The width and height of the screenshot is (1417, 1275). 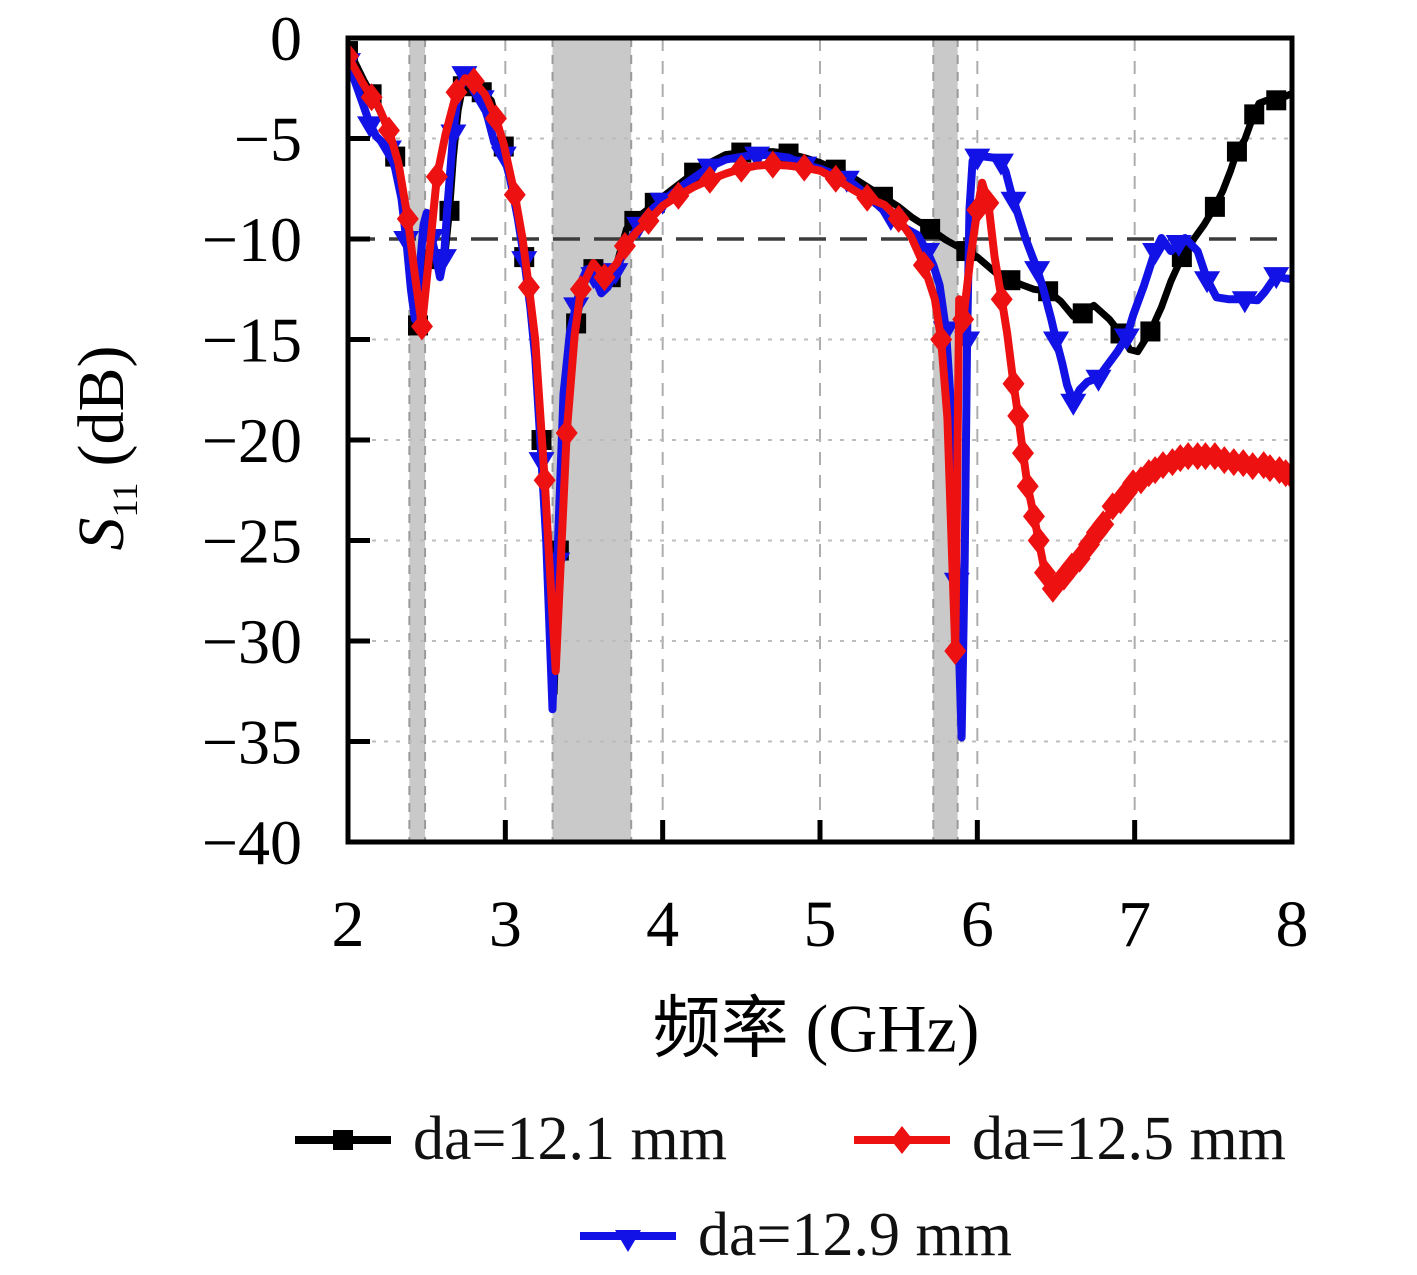 What do you see at coordinates (252, 842) in the screenshot?
I see `y-tick-label--40: −40` at bounding box center [252, 842].